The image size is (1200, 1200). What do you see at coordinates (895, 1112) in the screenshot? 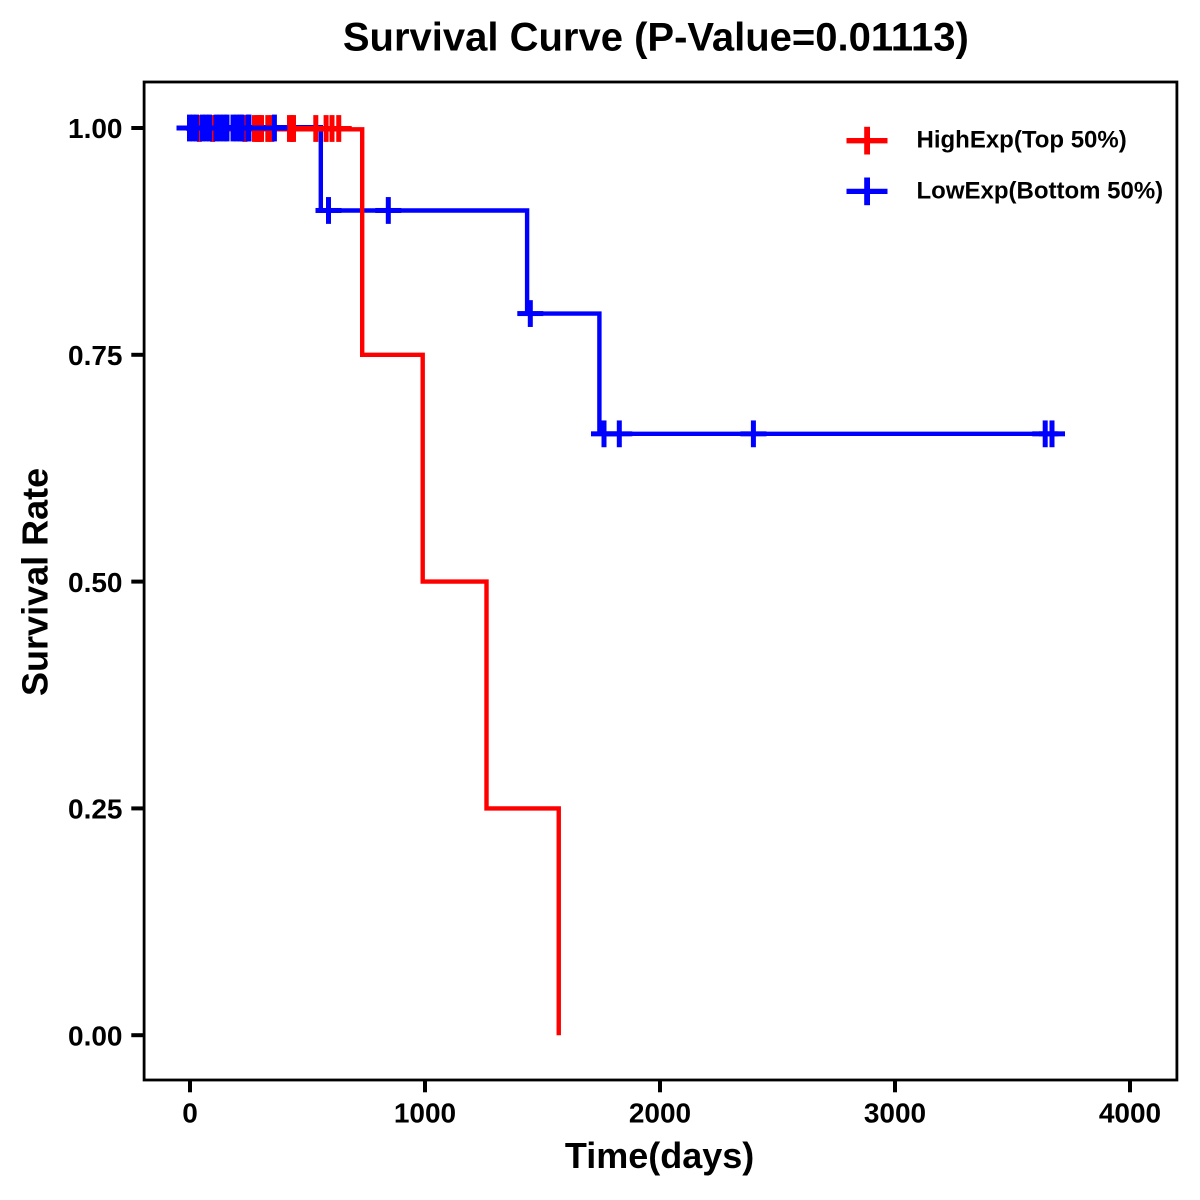
I see `svg-text: 3000` at bounding box center [895, 1112].